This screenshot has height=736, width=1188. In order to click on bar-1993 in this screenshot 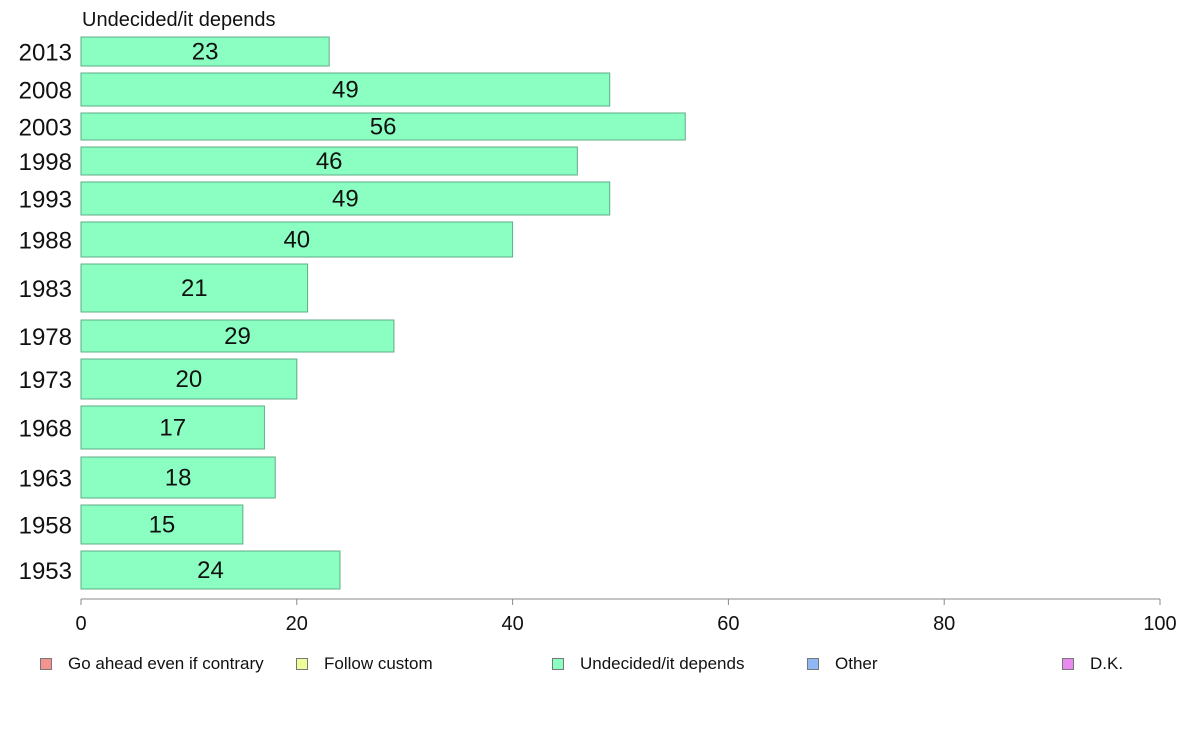, I will do `click(345, 198)`.